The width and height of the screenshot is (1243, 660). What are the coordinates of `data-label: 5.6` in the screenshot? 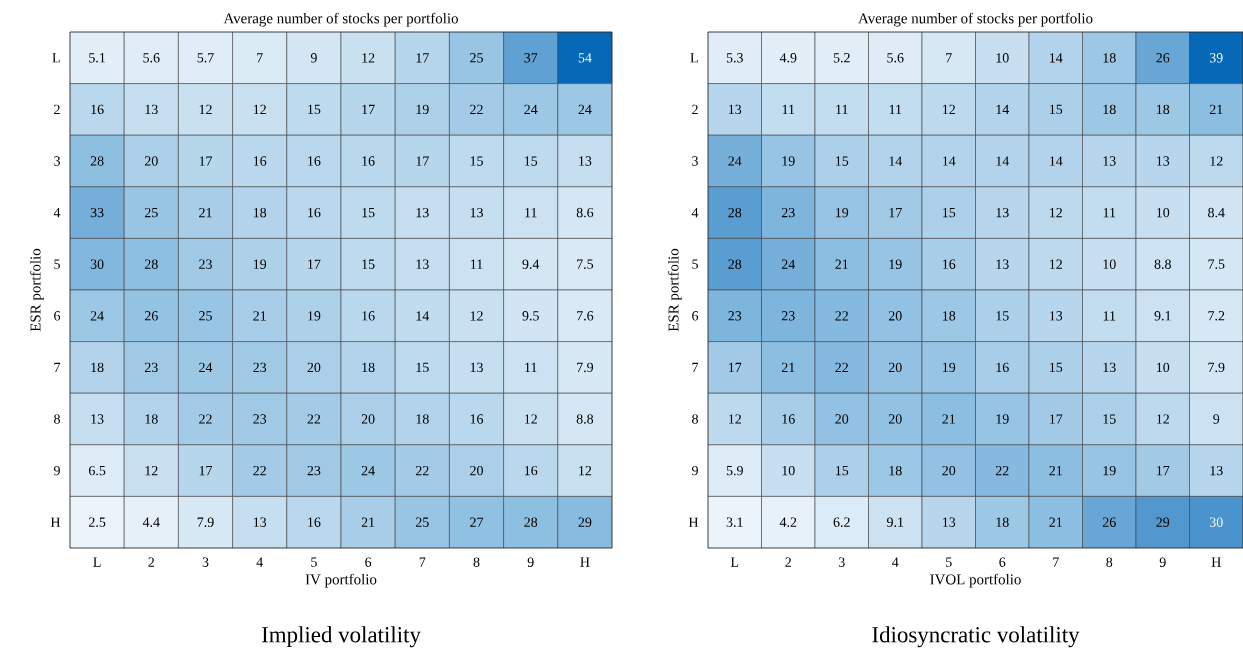 It's located at (151, 58).